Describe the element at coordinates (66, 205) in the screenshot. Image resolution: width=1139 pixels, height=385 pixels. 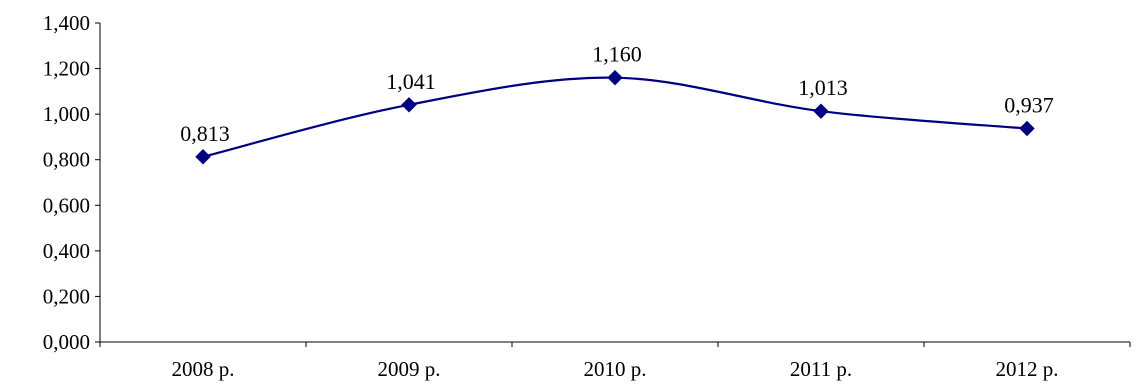
I see `y-tick-label: 0,600` at that location.